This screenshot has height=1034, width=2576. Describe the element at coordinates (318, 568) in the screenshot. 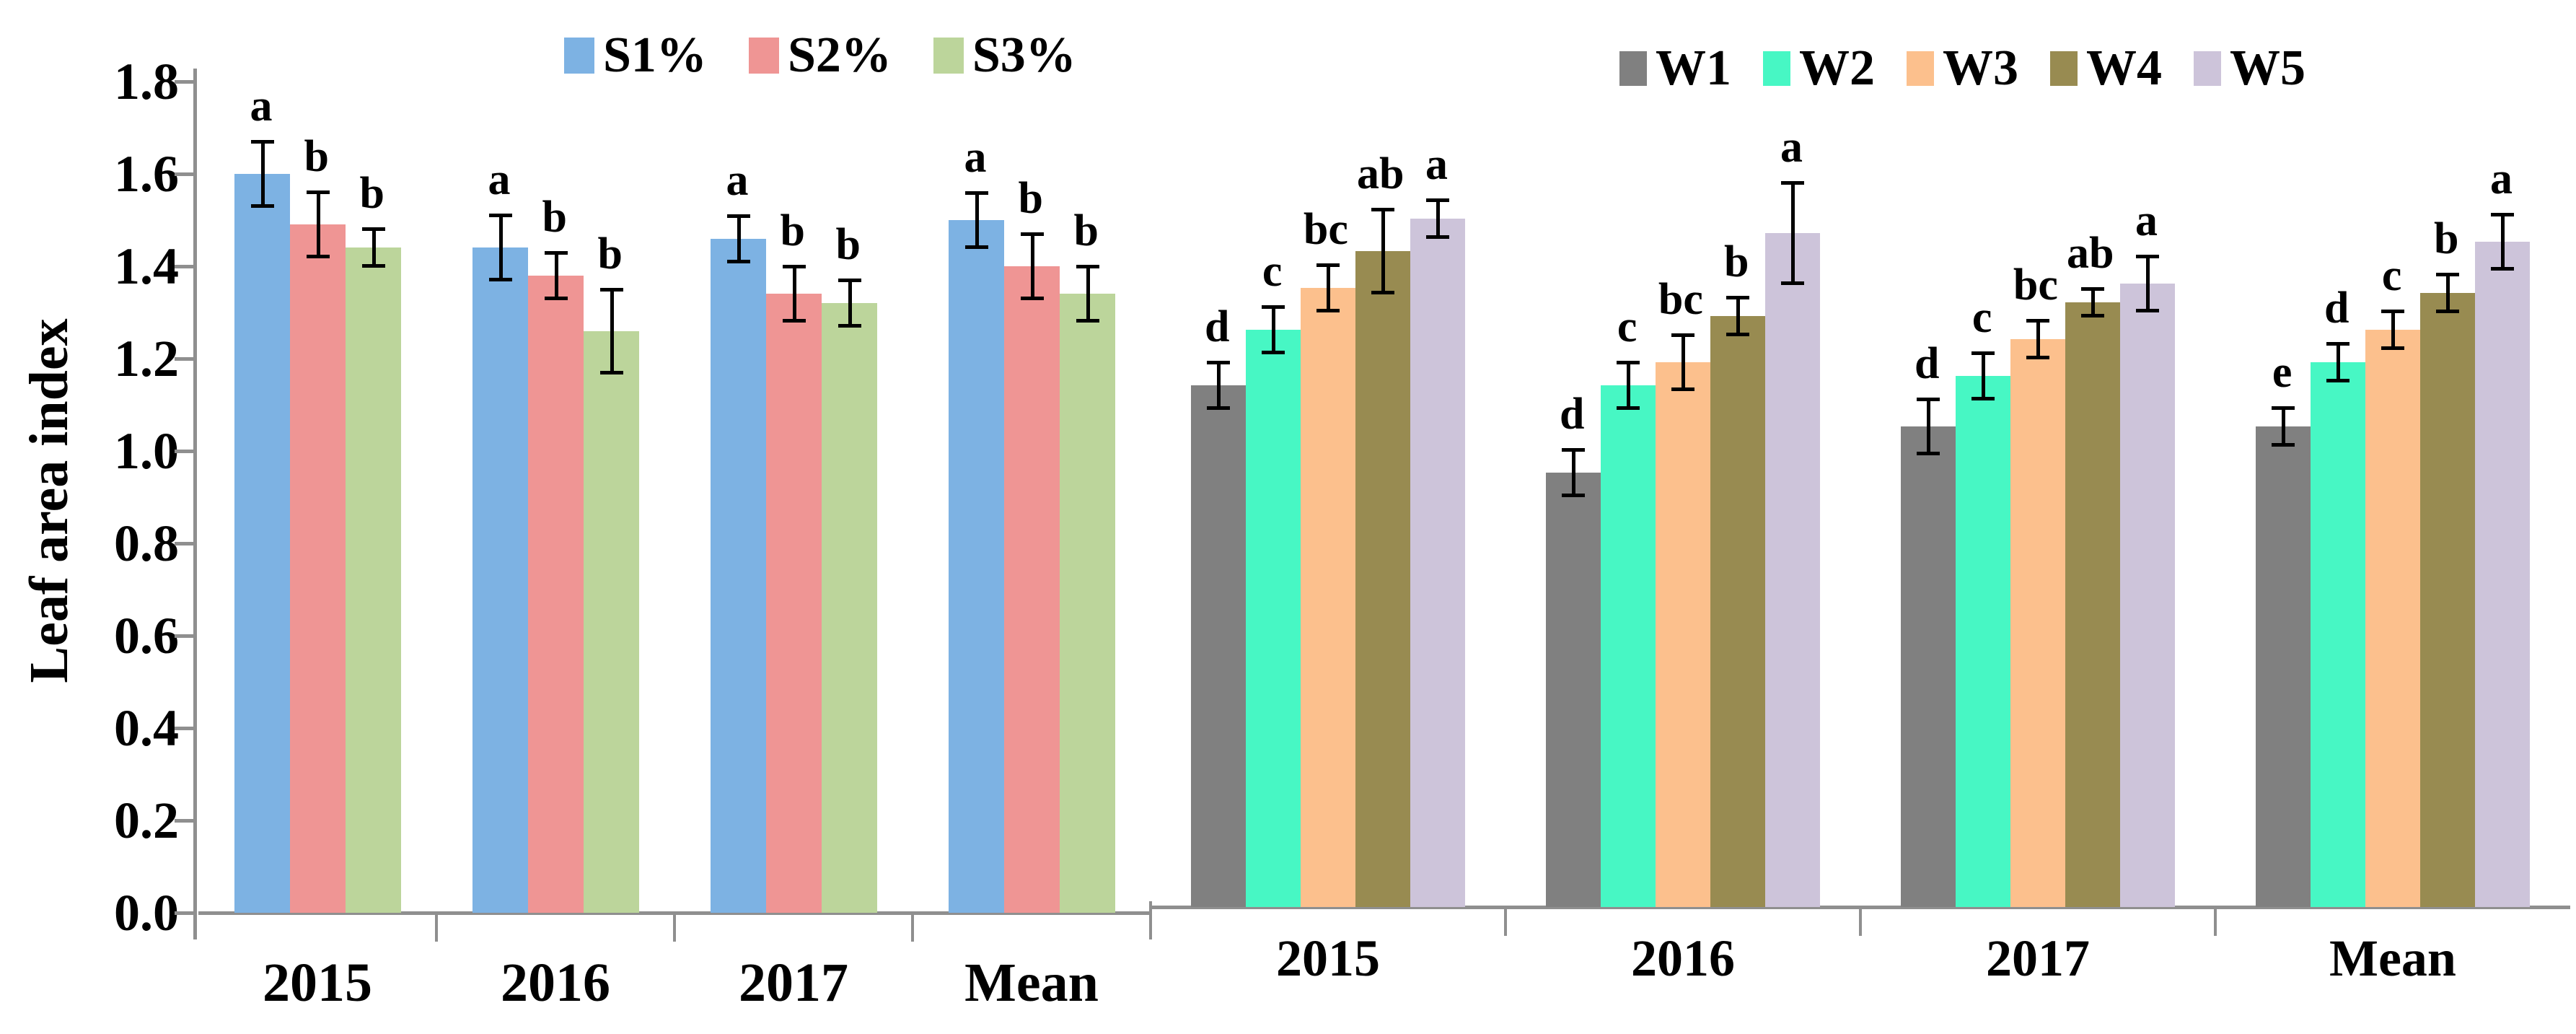

I see `bar-S2-2015` at that location.